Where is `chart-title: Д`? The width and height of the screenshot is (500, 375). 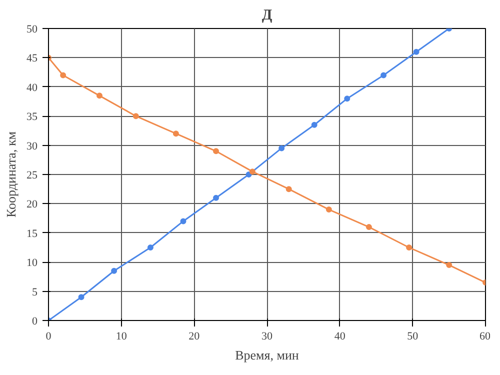
chart-title: Д is located at coordinates (267, 16).